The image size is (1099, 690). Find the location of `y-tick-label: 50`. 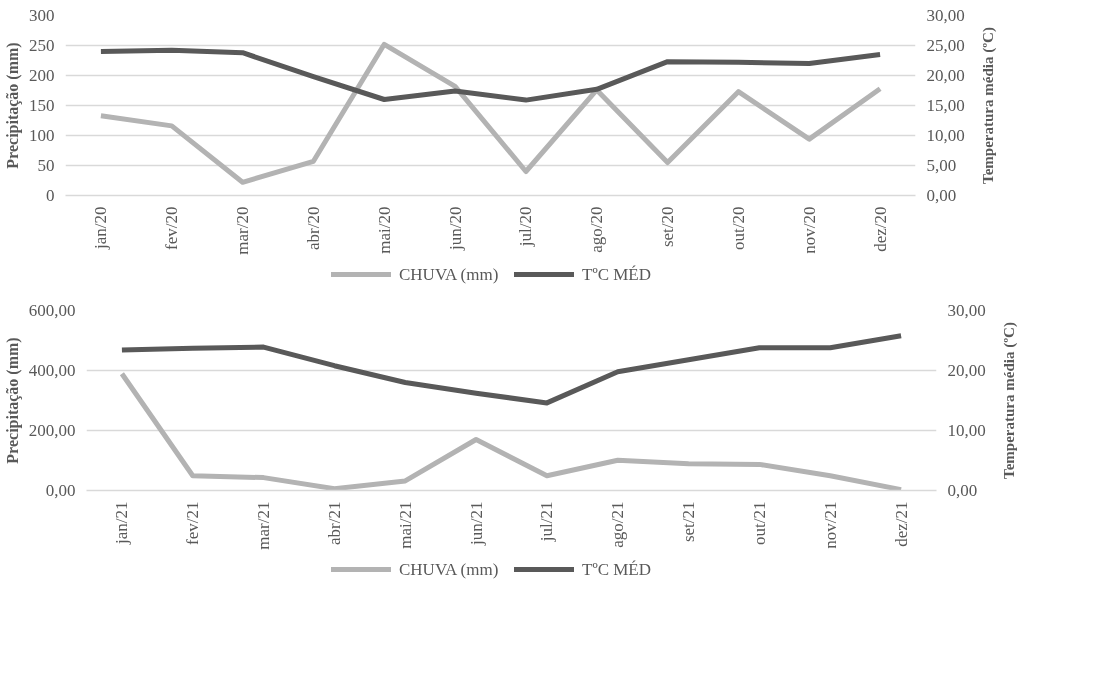

y-tick-label: 50 is located at coordinates (46, 165).